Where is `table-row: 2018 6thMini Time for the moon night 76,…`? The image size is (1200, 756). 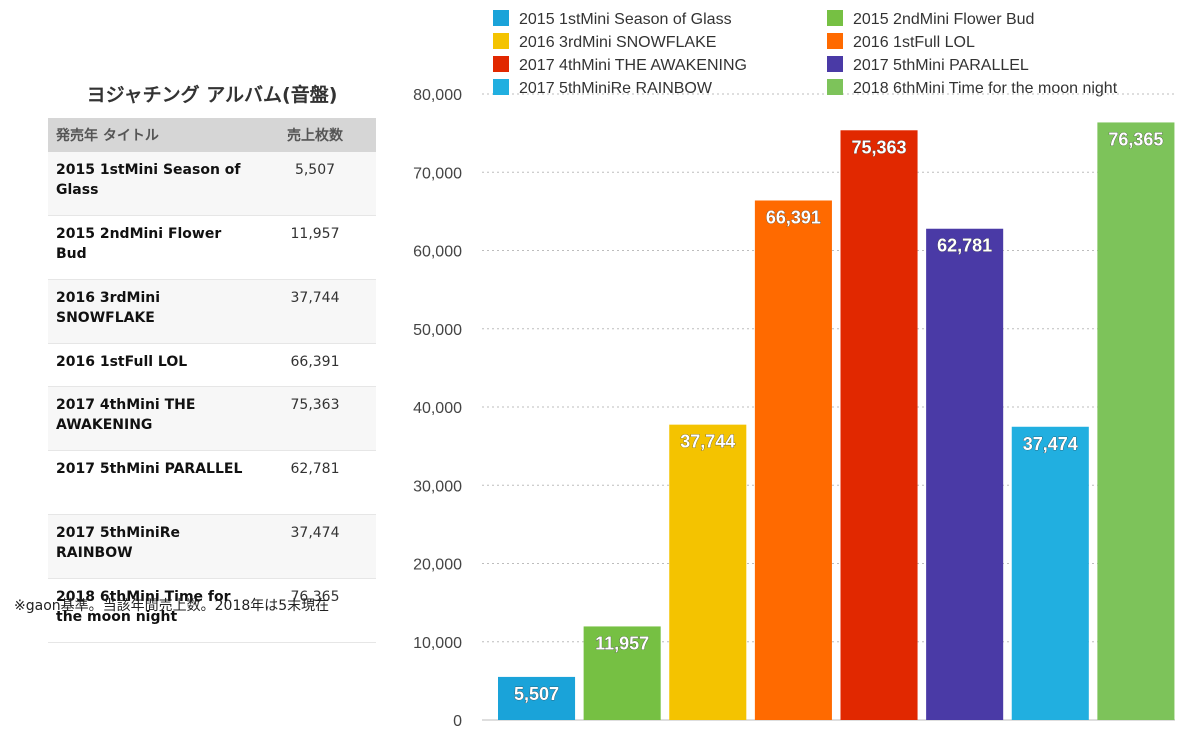 table-row: 2018 6thMini Time for the moon night 76,… is located at coordinates (212, 610).